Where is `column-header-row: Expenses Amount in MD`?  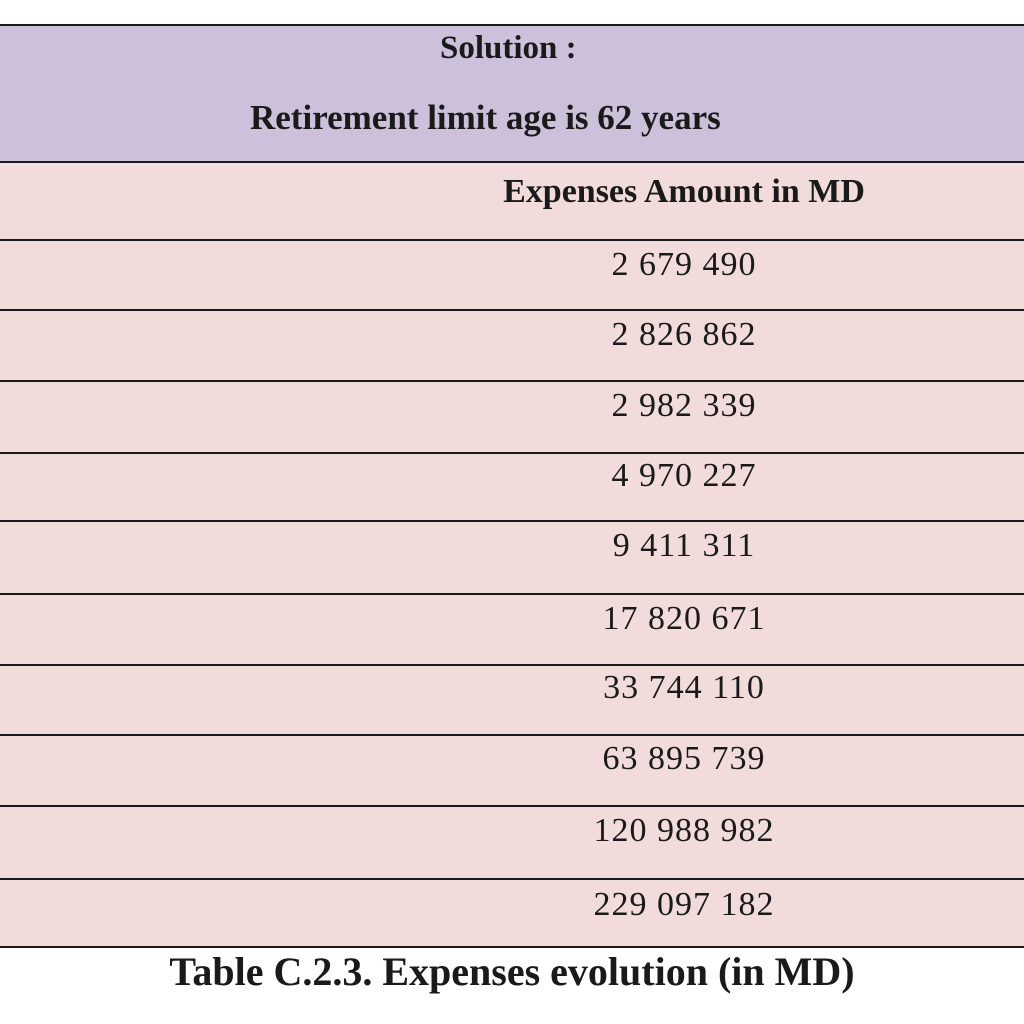 column-header-row: Expenses Amount in MD is located at coordinates (512, 202).